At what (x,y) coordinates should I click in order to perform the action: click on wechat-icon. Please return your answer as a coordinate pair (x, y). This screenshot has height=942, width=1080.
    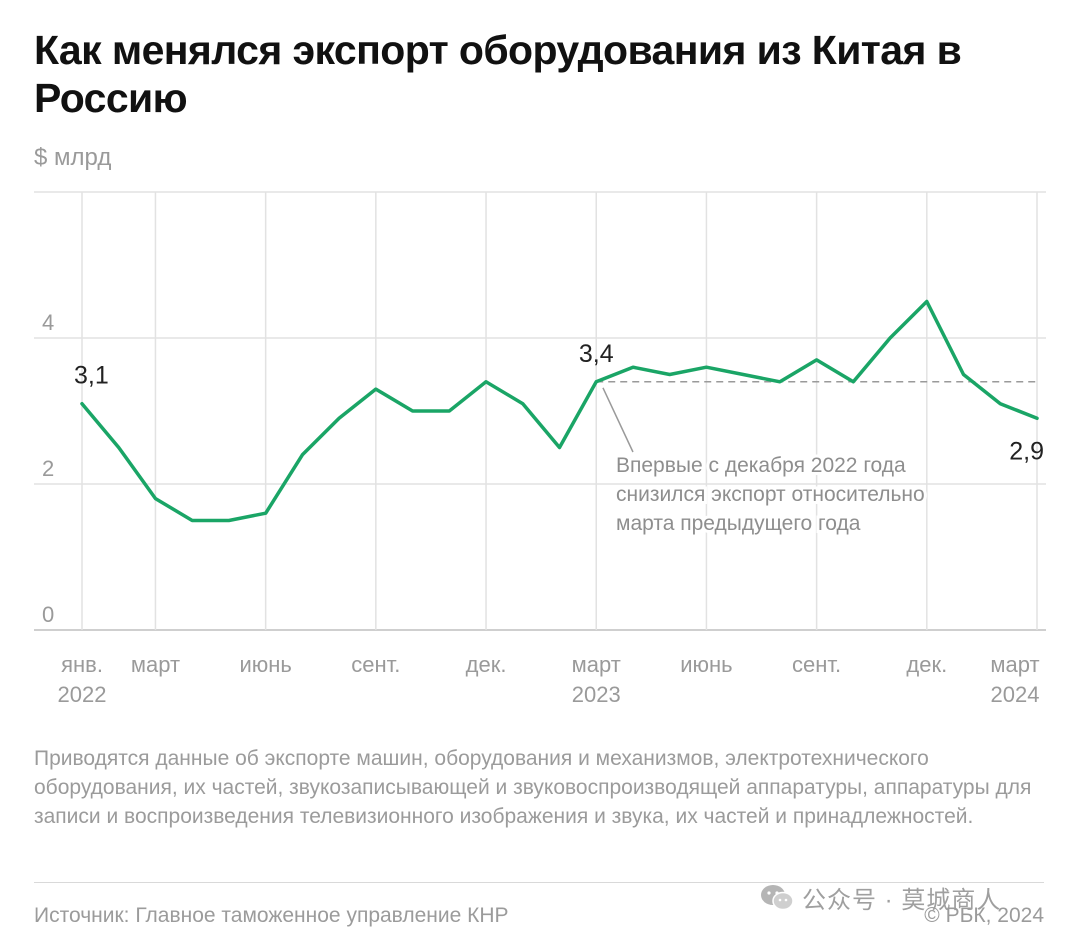
    Looking at the image, I should click on (777, 898).